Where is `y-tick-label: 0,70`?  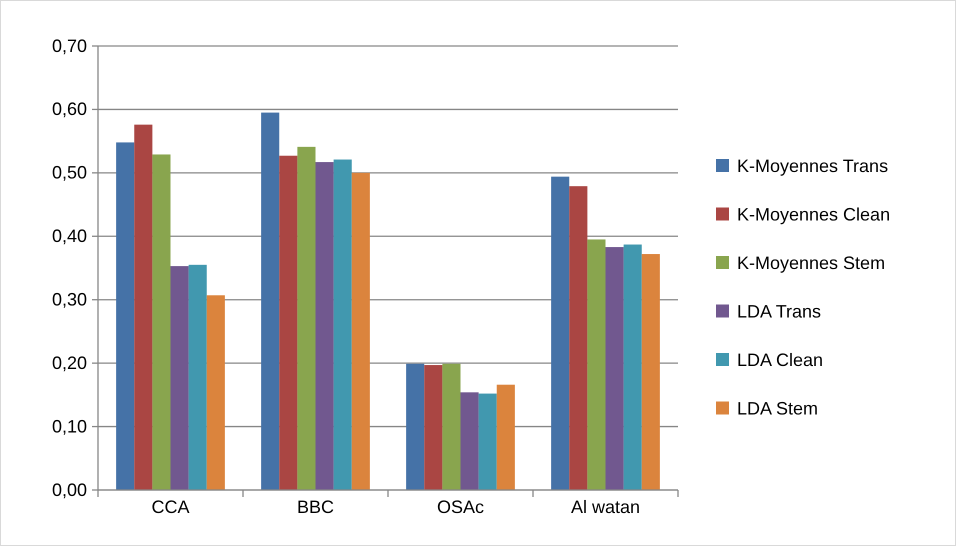 y-tick-label: 0,70 is located at coordinates (69, 46).